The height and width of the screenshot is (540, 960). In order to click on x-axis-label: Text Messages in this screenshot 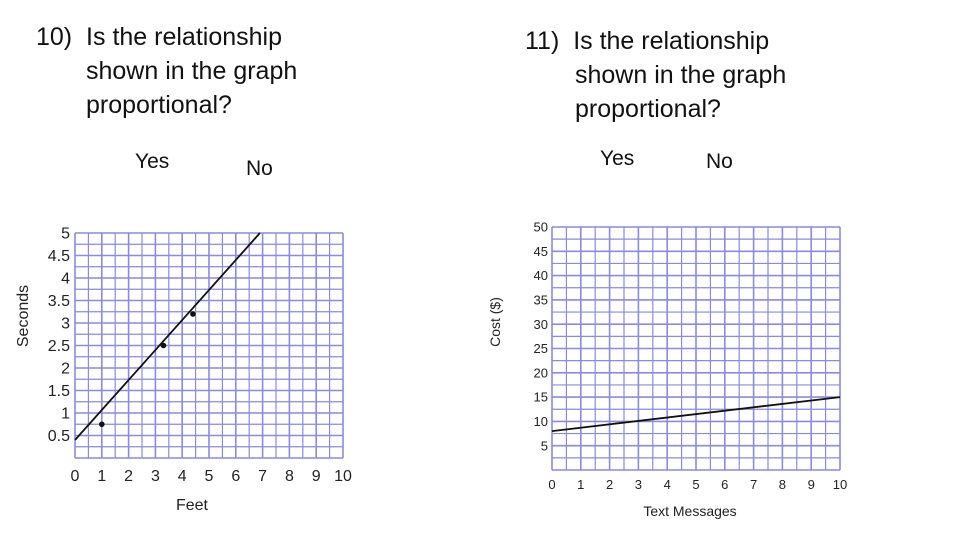, I will do `click(689, 511)`.